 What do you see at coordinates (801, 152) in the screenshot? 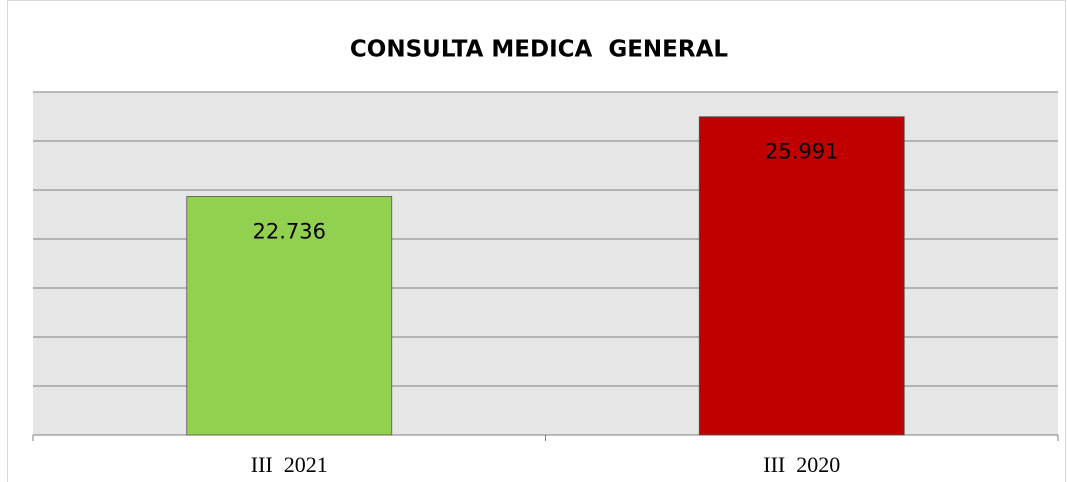
I see `value-label: 25.991` at bounding box center [801, 152].